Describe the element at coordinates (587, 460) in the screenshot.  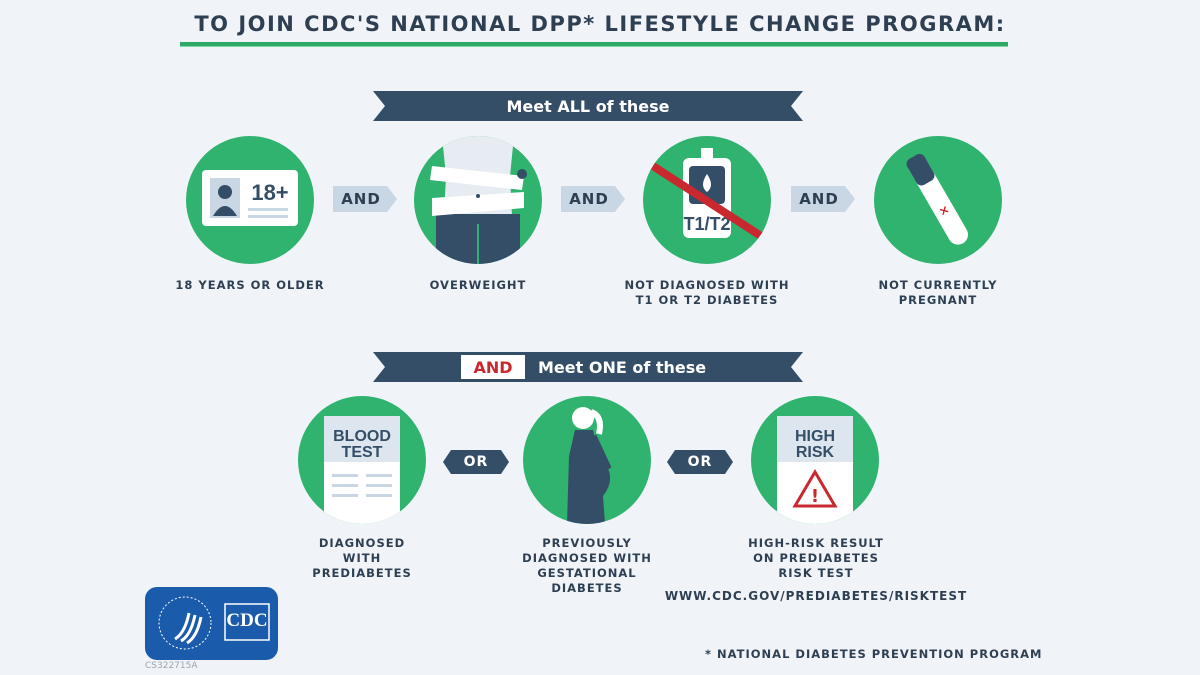
I see `pregnant-woman-icon` at that location.